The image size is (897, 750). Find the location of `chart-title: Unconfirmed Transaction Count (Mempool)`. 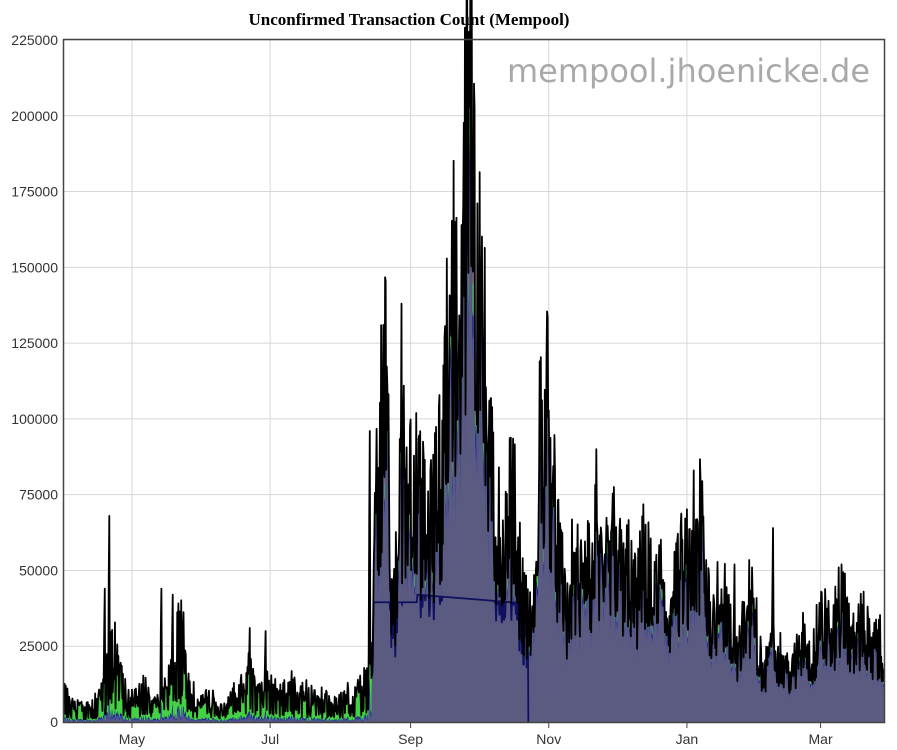

chart-title: Unconfirmed Transaction Count (Mempool) is located at coordinates (409, 19).